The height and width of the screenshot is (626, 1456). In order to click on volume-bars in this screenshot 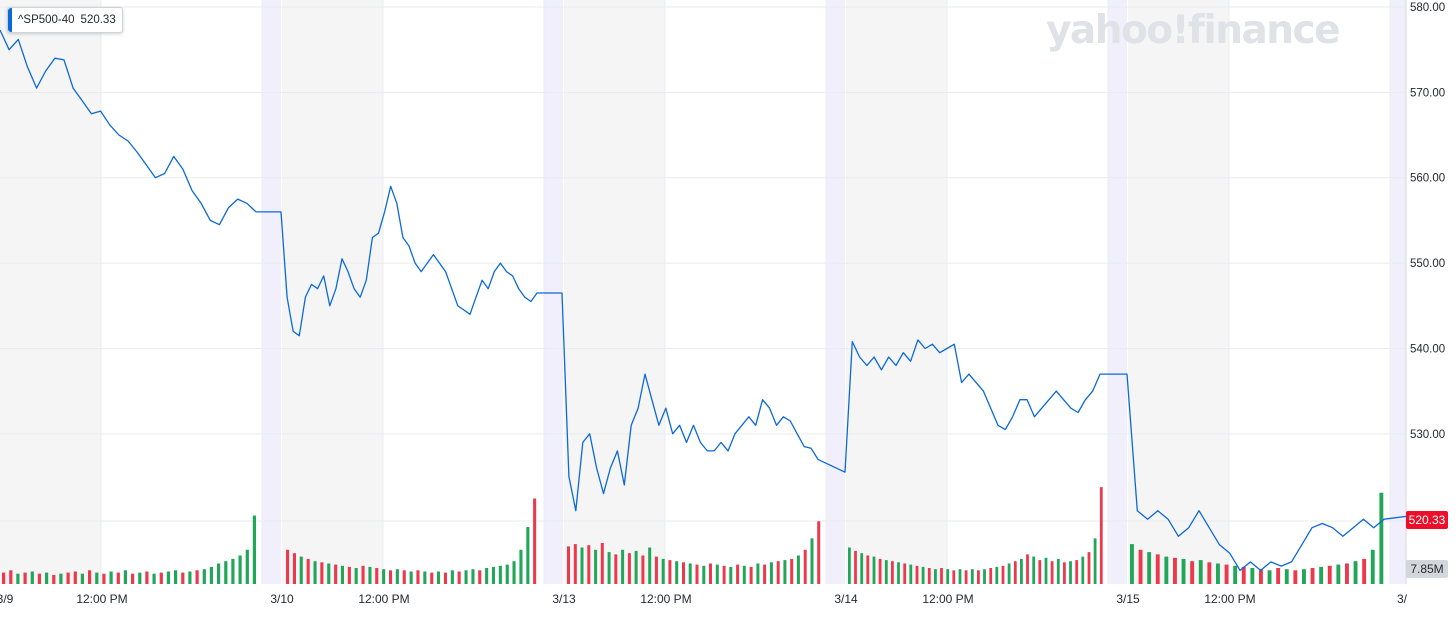, I will do `click(693, 535)`.